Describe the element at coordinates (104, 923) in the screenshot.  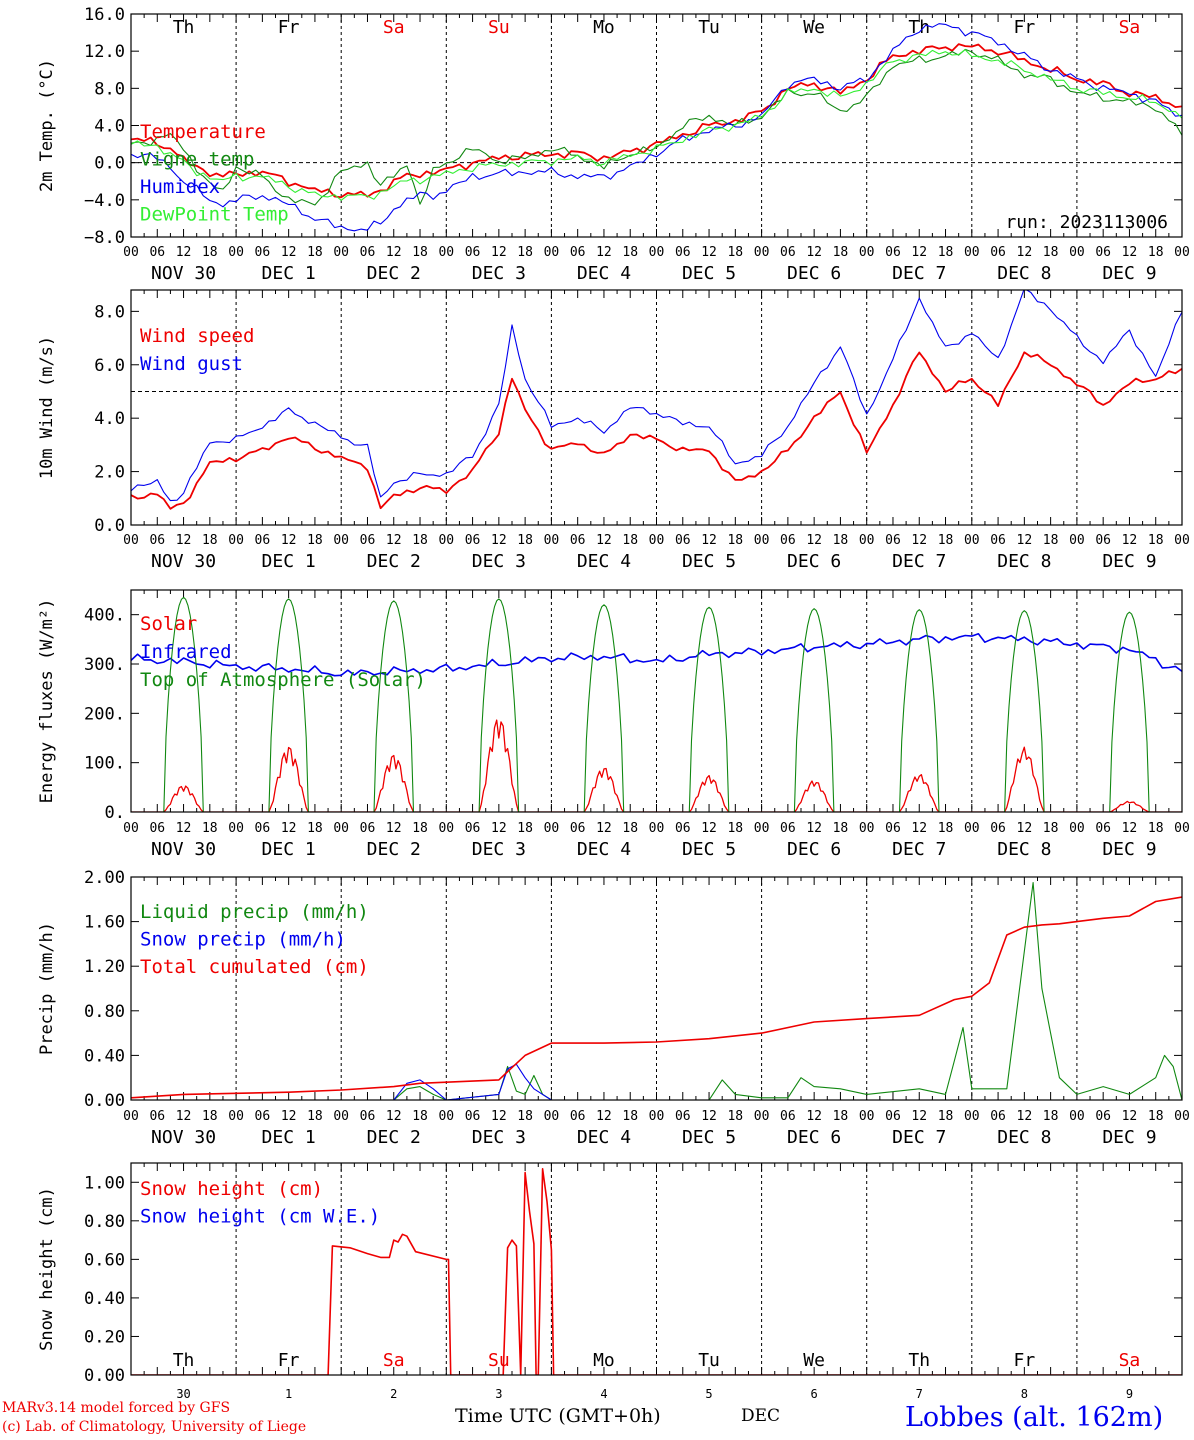
I see `y-tick-label: 1.60` at that location.